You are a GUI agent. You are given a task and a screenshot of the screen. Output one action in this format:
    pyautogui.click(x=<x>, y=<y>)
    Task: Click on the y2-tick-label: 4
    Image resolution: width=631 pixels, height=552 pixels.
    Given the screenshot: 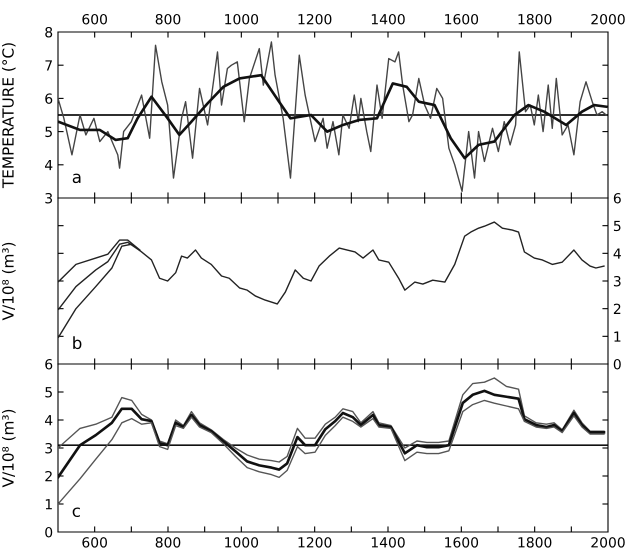 What is the action you would take?
    pyautogui.click(x=617, y=253)
    